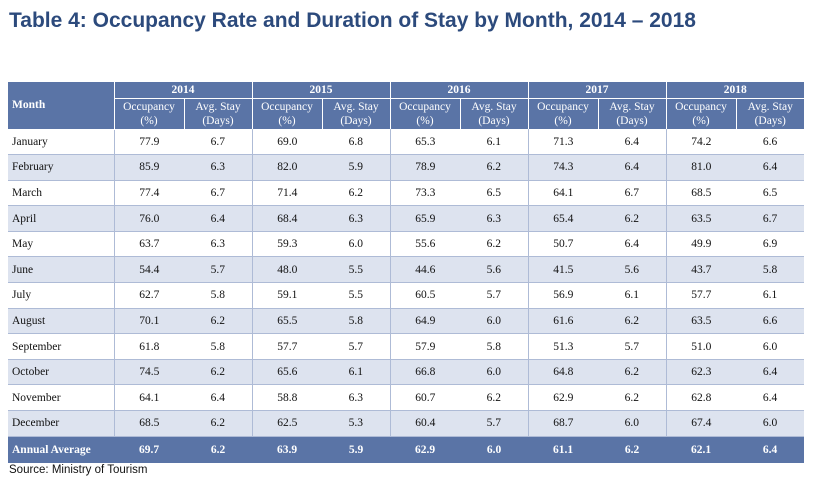 This screenshot has width=827, height=495. I want to click on average-occupancy-cell: 62.1, so click(701, 449).